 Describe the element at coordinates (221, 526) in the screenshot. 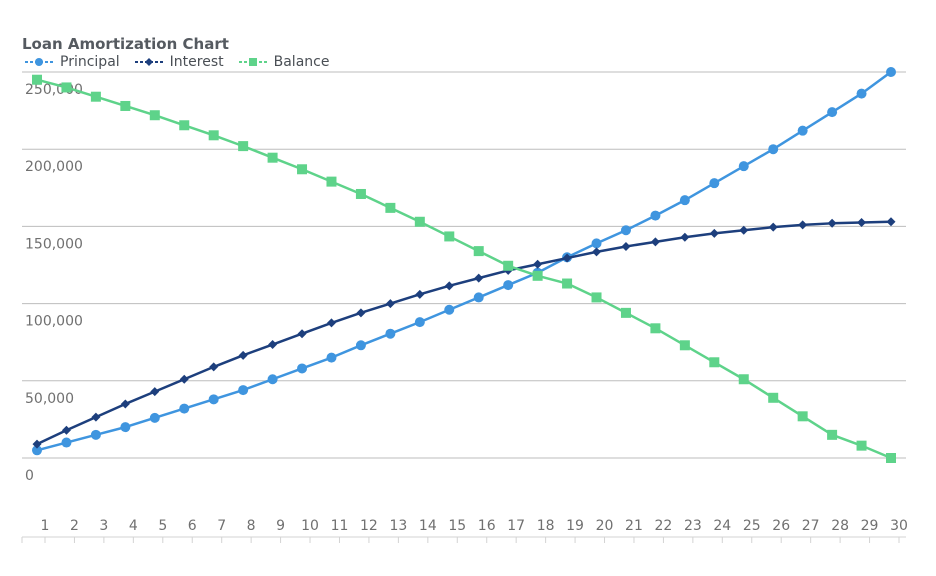

I see `x-tick-label: 7` at that location.